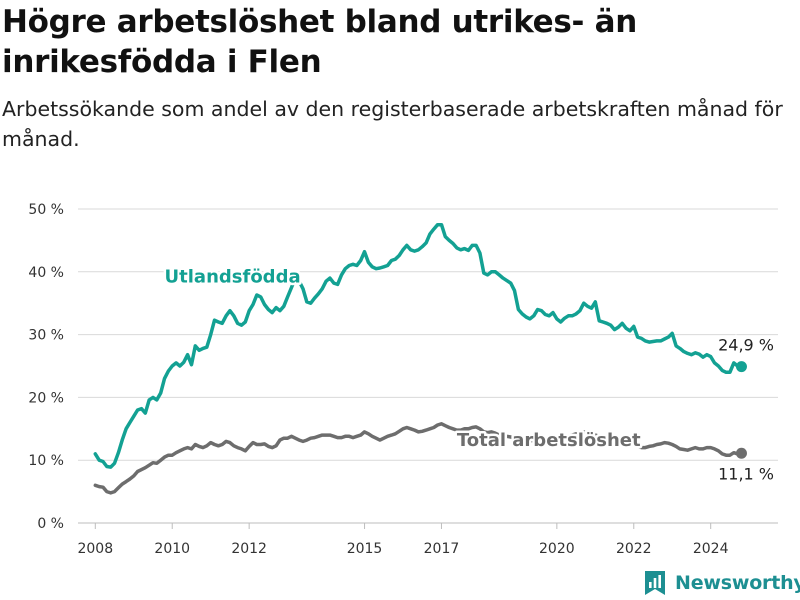  What do you see at coordinates (746, 345) in the screenshot?
I see `end-value-label: 24,9 %` at bounding box center [746, 345].